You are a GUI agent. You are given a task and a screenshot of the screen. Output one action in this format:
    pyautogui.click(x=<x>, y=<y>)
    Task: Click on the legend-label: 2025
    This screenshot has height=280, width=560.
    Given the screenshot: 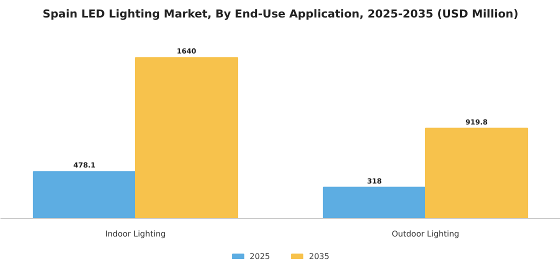 What is the action you would take?
    pyautogui.click(x=260, y=256)
    